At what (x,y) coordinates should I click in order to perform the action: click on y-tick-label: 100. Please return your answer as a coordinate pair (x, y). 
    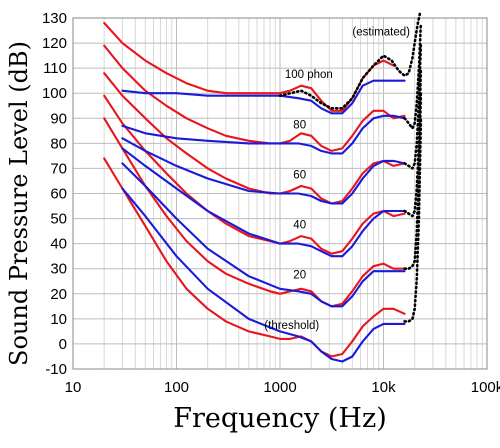
    Looking at the image, I should click on (54, 93).